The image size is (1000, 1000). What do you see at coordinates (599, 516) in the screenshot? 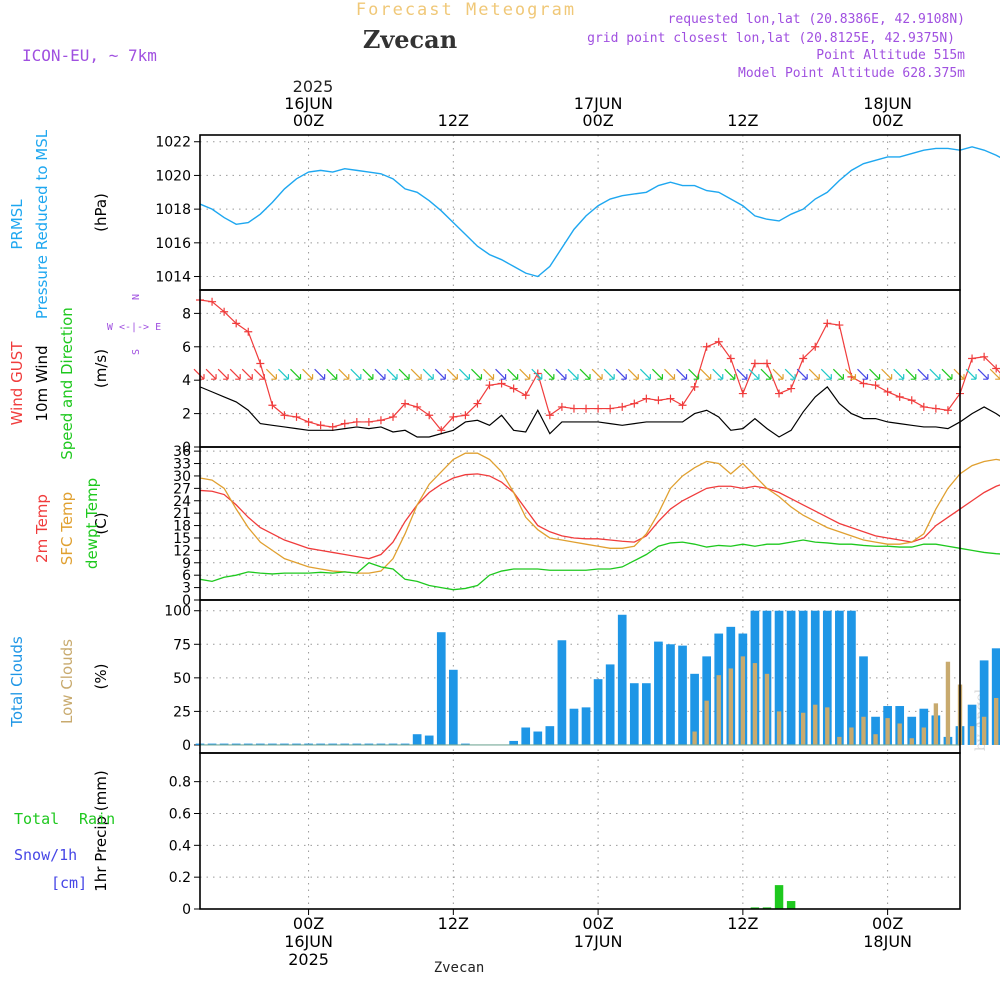
I see `temp2m-line` at bounding box center [599, 516].